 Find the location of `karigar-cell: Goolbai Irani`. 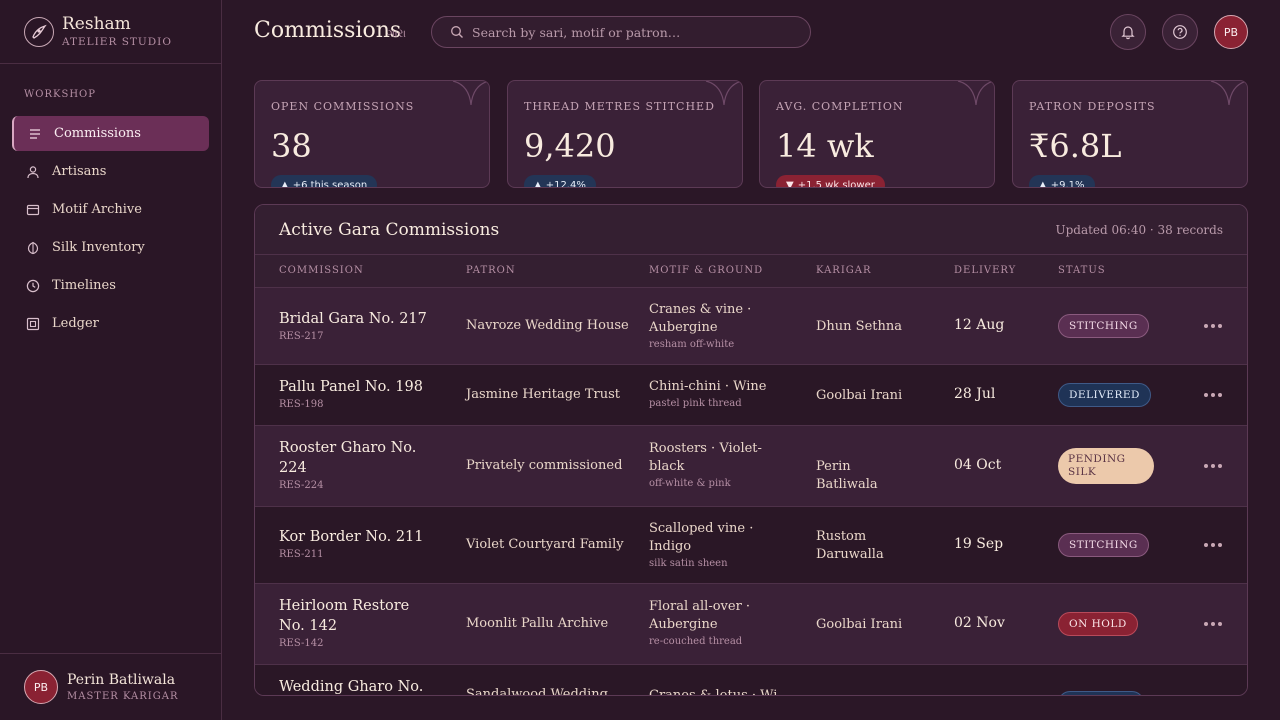

karigar-cell: Goolbai Irani is located at coordinates (859, 624).